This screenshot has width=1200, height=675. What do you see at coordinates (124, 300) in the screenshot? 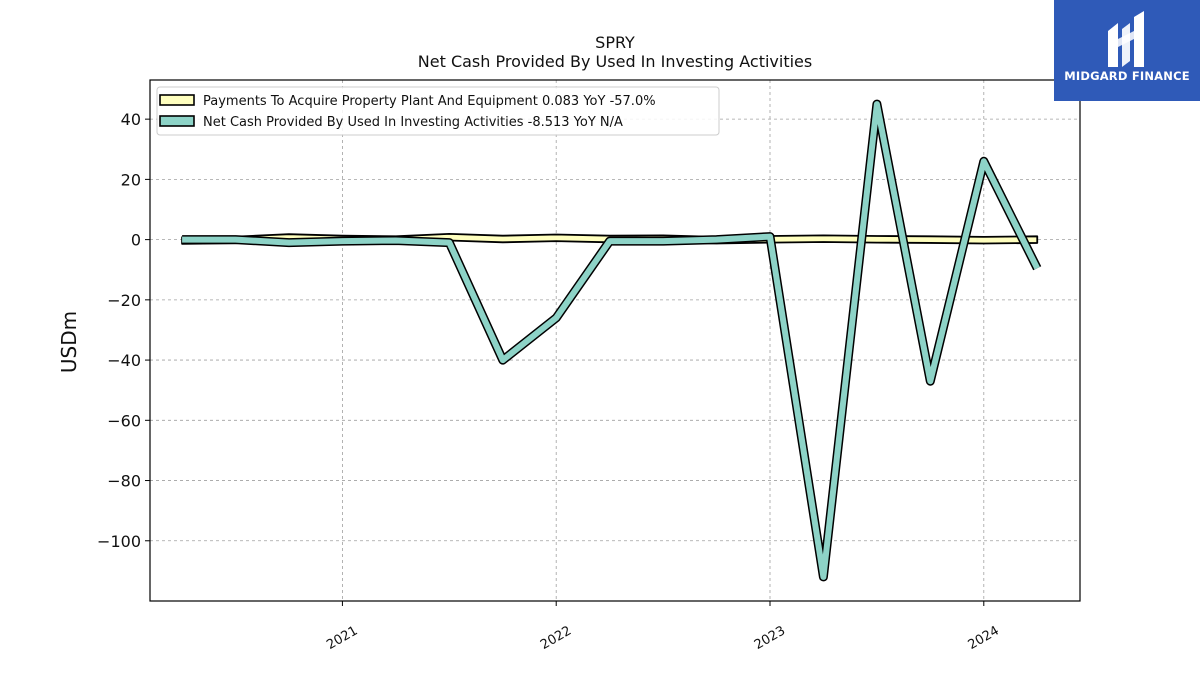
I see `y-tick-label: −20` at bounding box center [124, 300].